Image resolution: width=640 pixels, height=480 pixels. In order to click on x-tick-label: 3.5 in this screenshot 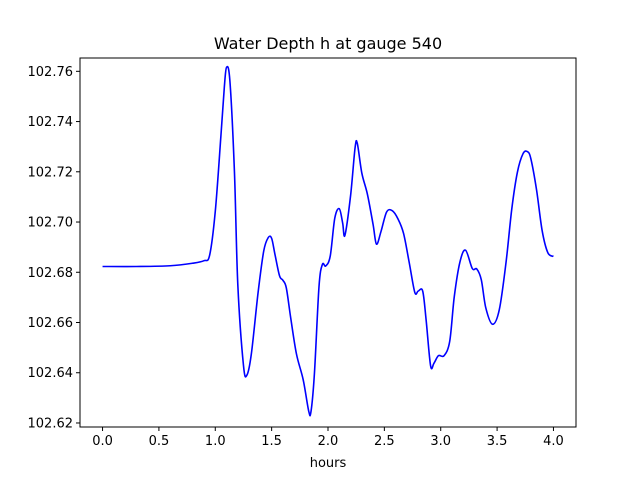, I will do `click(497, 441)`.